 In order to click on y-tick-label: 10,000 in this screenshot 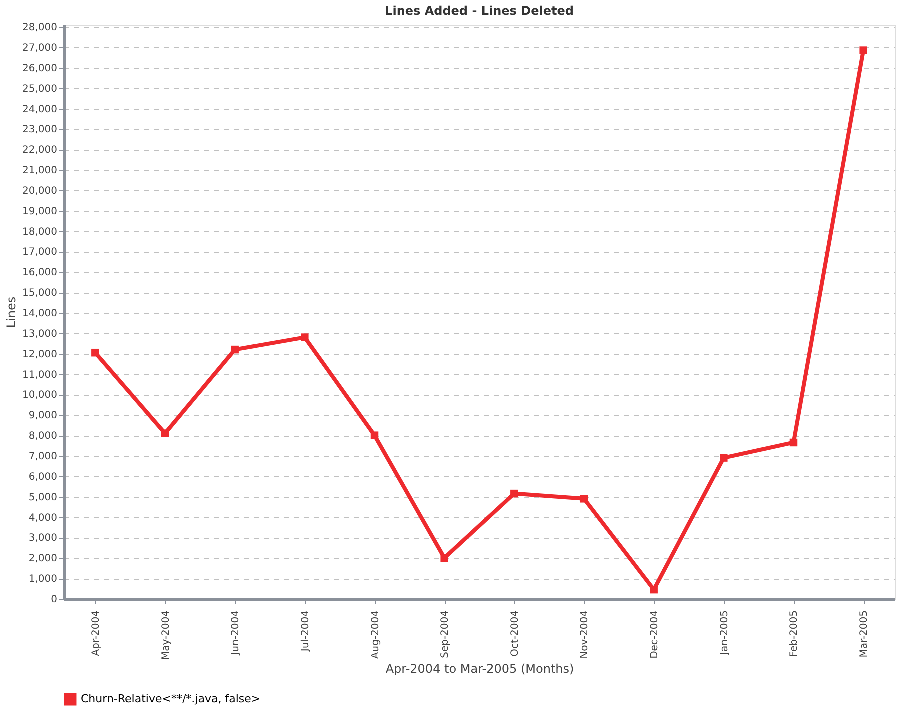, I will do `click(40, 396)`.